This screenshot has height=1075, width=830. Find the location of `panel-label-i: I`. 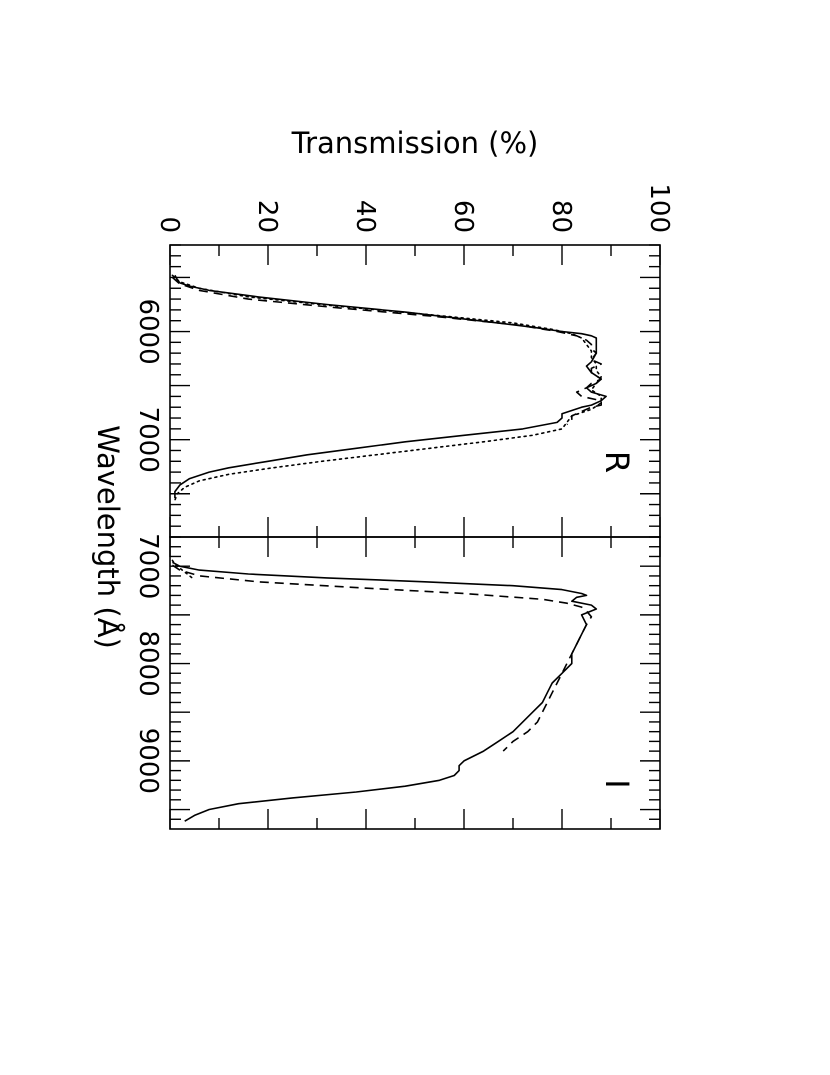

panel-label-i: I is located at coordinates (617, 783).